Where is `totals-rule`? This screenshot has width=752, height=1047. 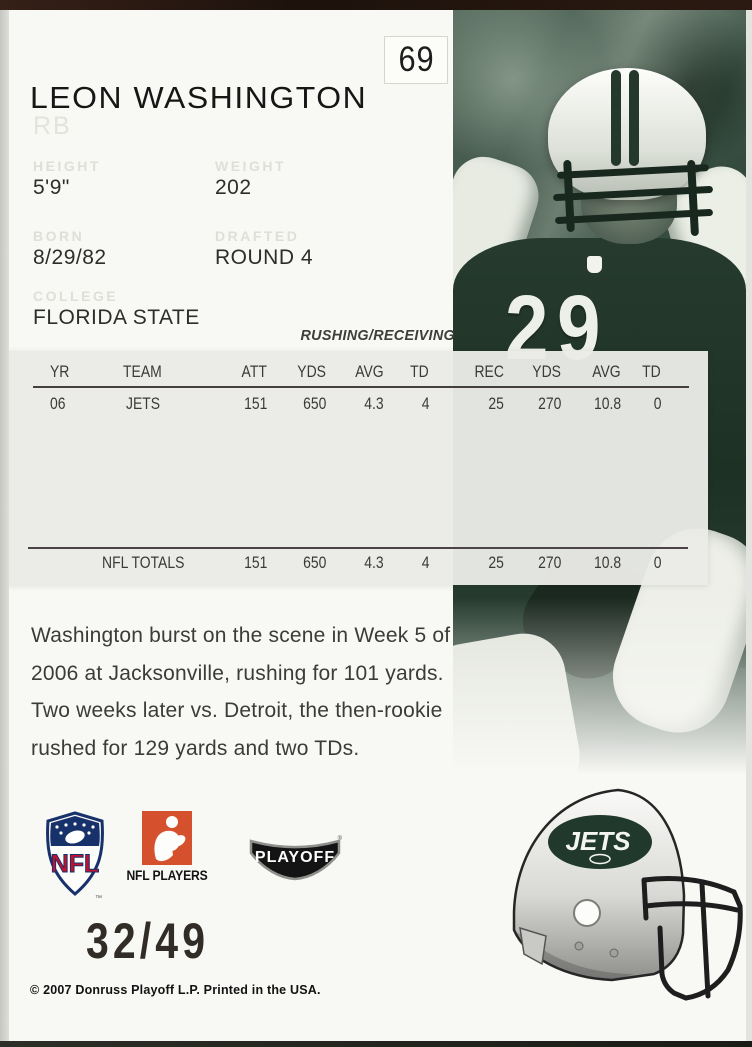 totals-rule is located at coordinates (358, 548).